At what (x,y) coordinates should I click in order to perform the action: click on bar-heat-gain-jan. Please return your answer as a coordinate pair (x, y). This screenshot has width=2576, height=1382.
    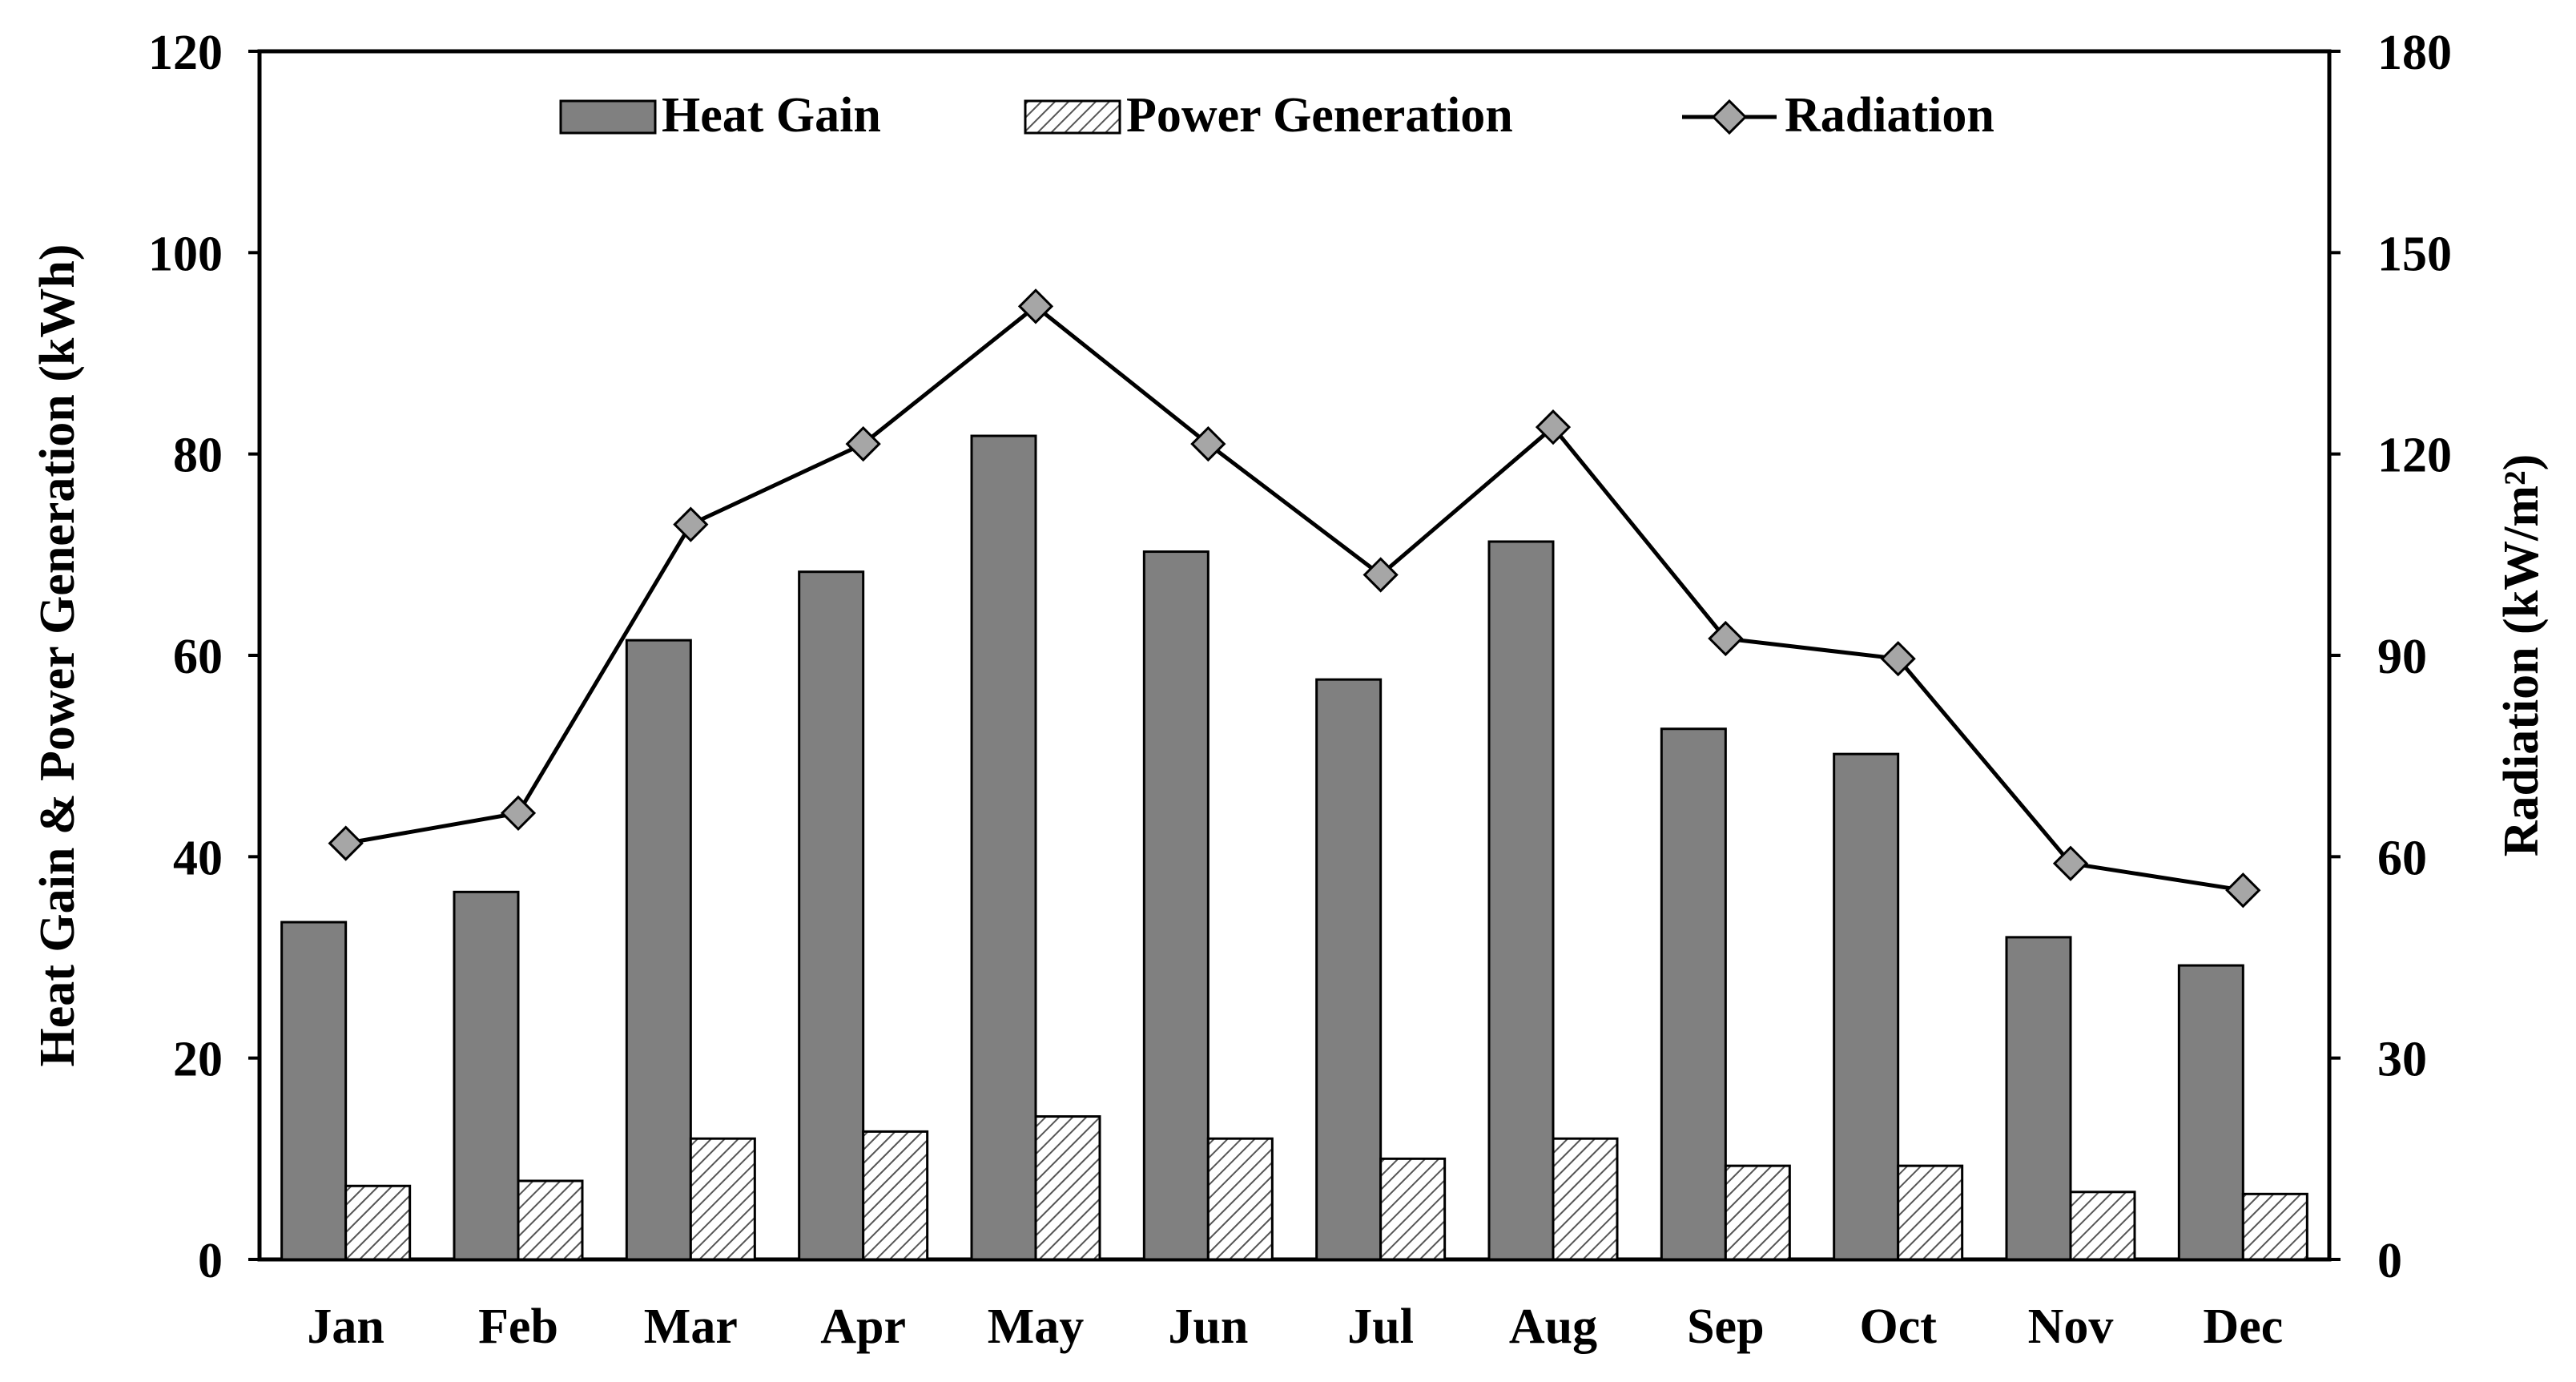
    Looking at the image, I should click on (314, 1091).